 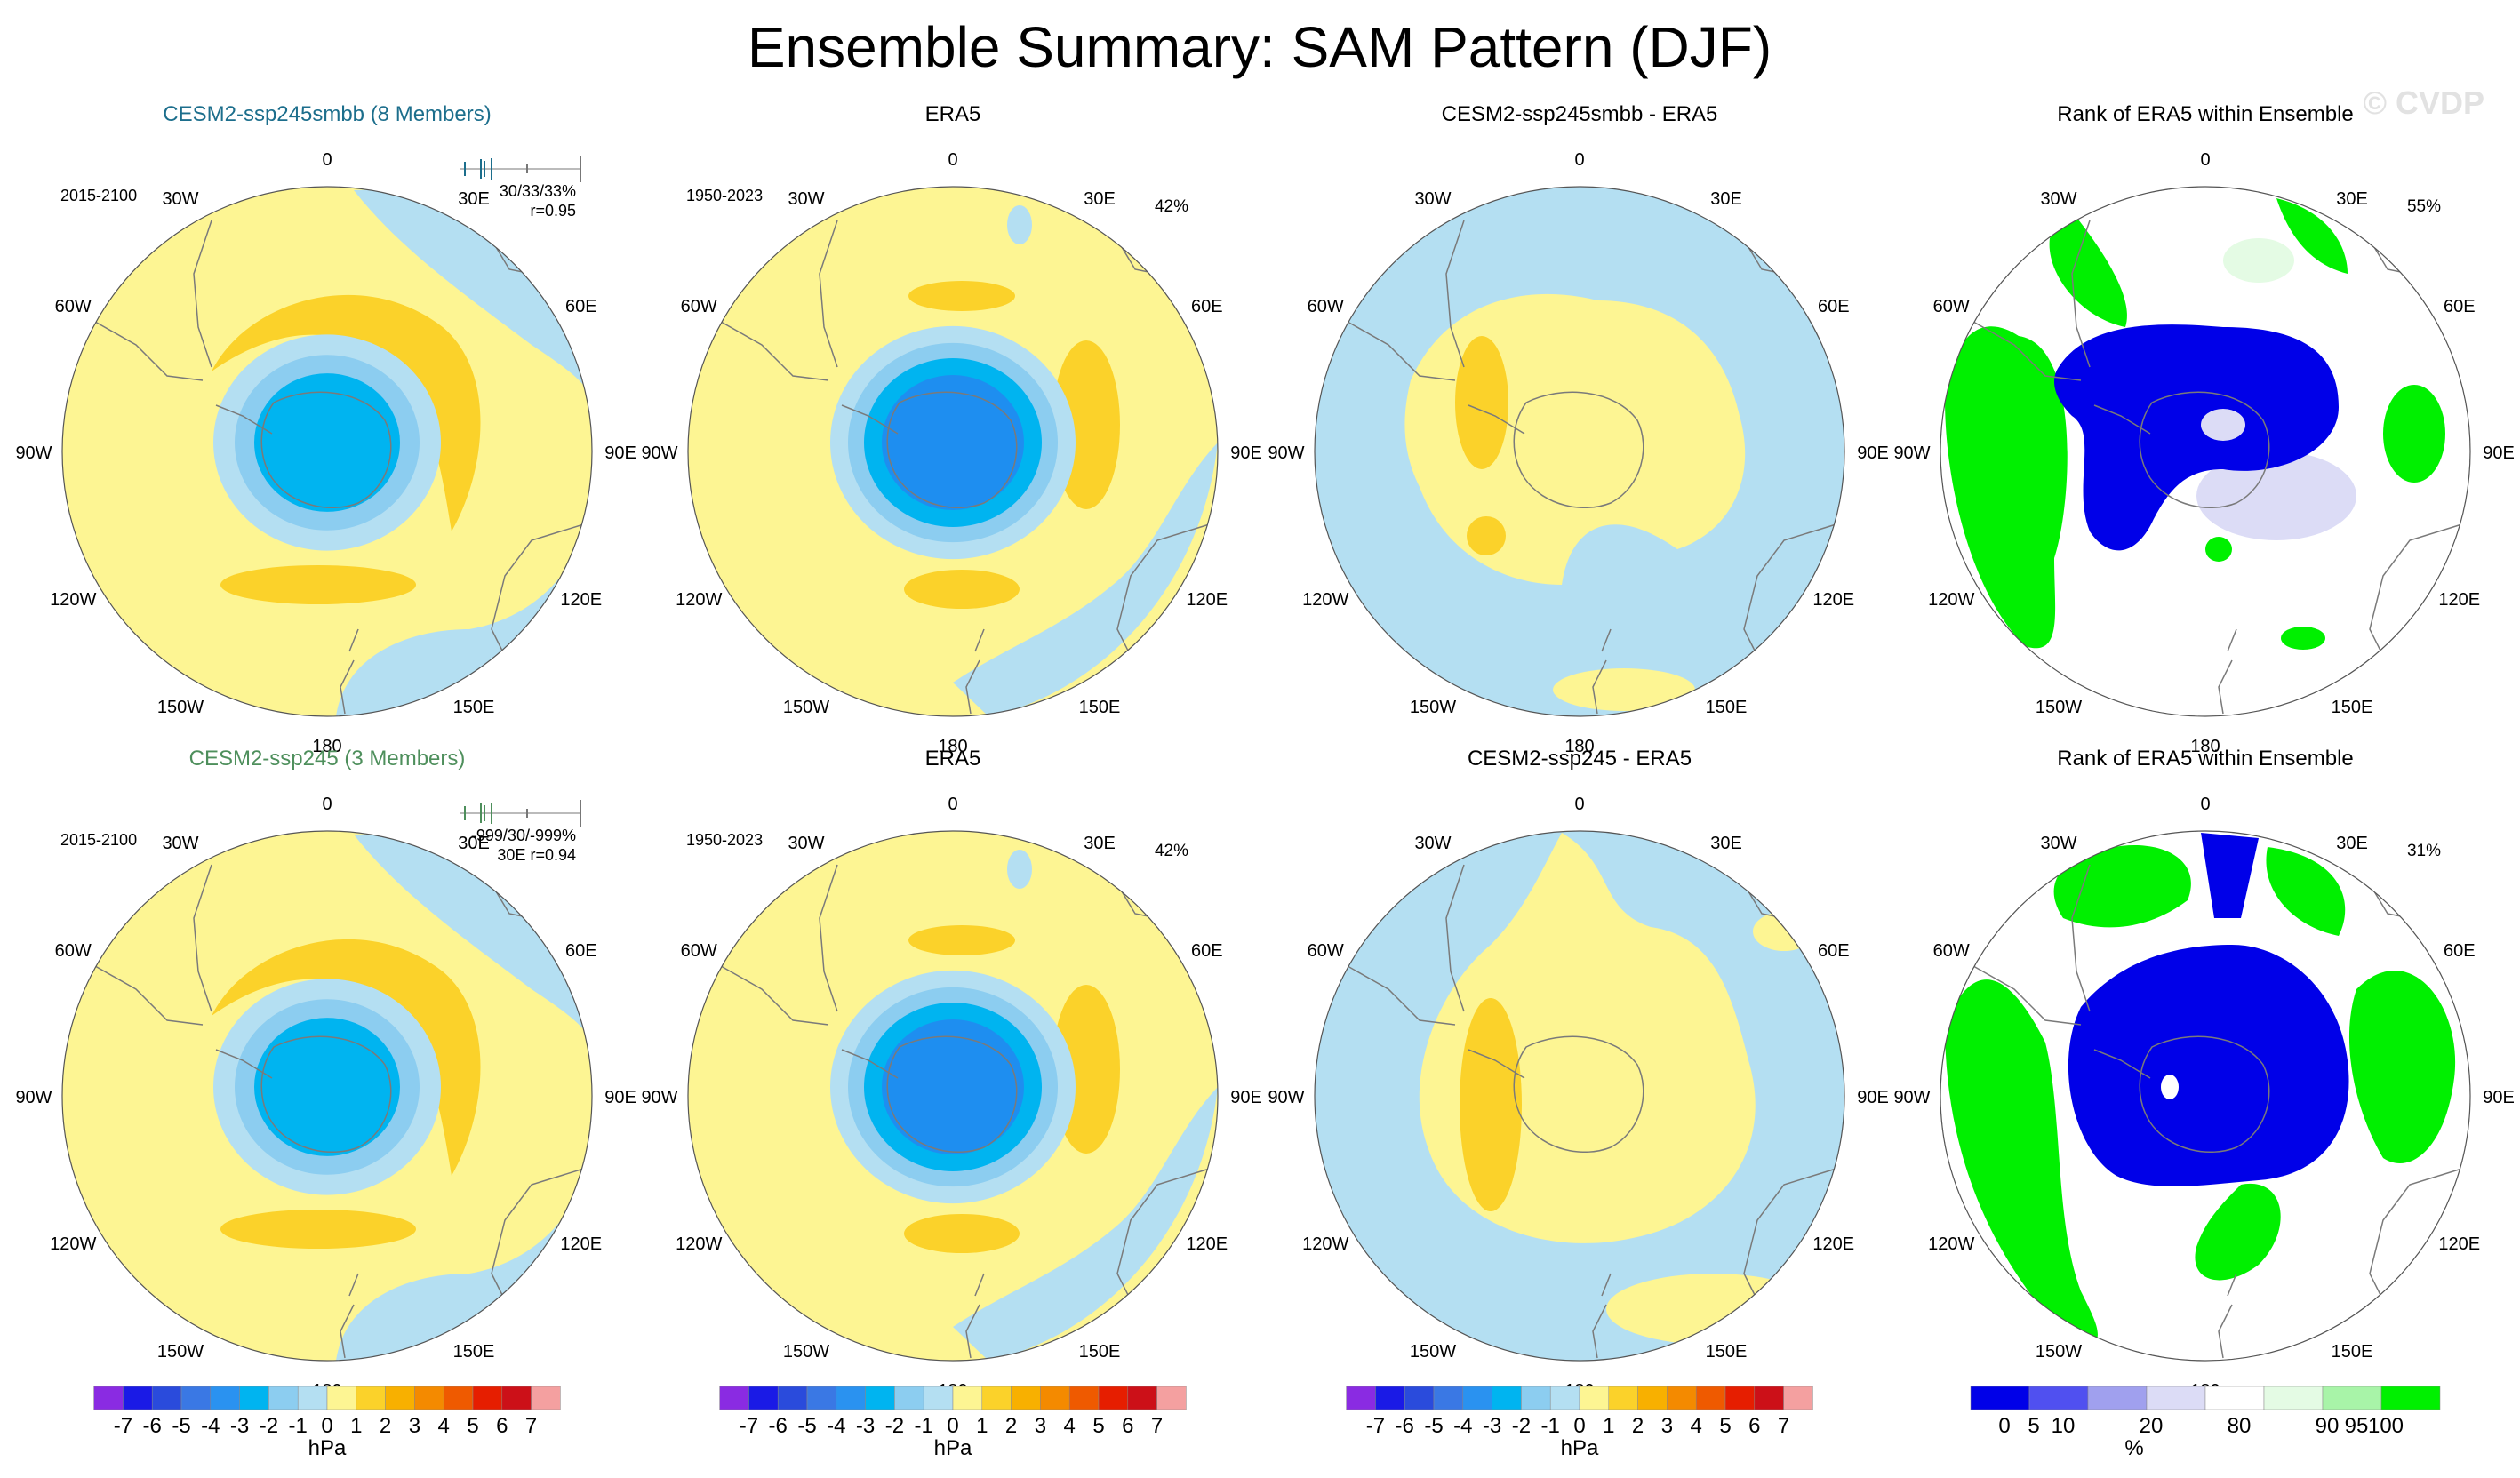 I want to click on colorbar-tick-label: -4, so click(x=1462, y=1426).